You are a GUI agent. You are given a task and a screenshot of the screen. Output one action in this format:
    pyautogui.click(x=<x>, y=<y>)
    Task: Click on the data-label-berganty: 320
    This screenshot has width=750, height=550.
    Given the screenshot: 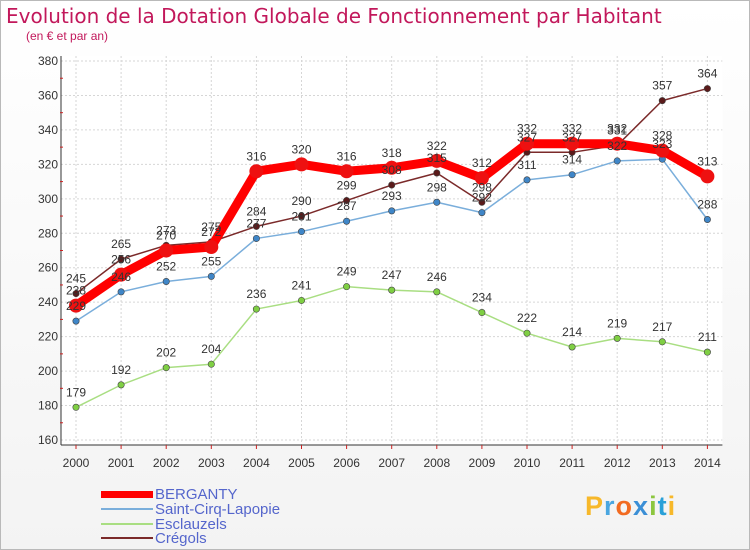 What is the action you would take?
    pyautogui.click(x=301, y=149)
    